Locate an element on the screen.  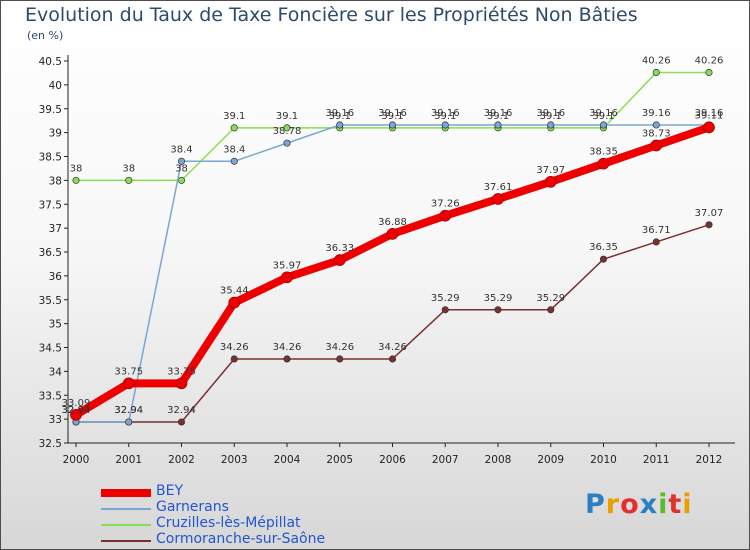
x-tick-label: 2007 is located at coordinates (445, 460).